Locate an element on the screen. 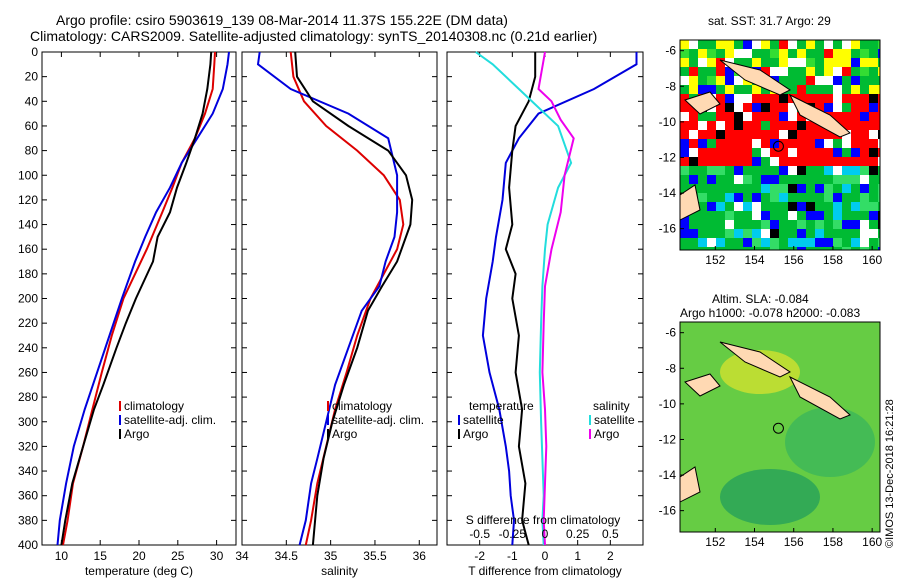 The height and width of the screenshot is (580, 900). x-tick-label: 35.5 is located at coordinates (375, 556).